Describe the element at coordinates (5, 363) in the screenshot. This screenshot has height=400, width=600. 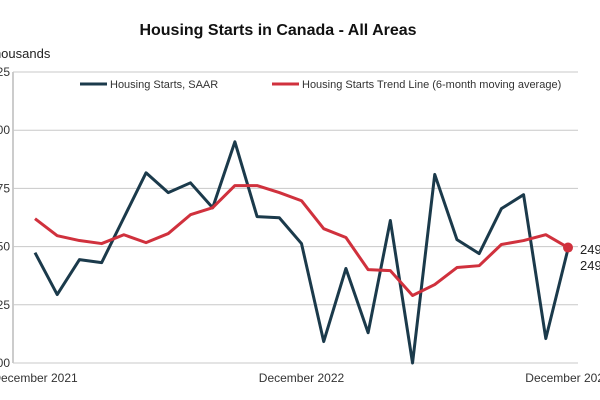
I see `y-tick-label: 200` at that location.